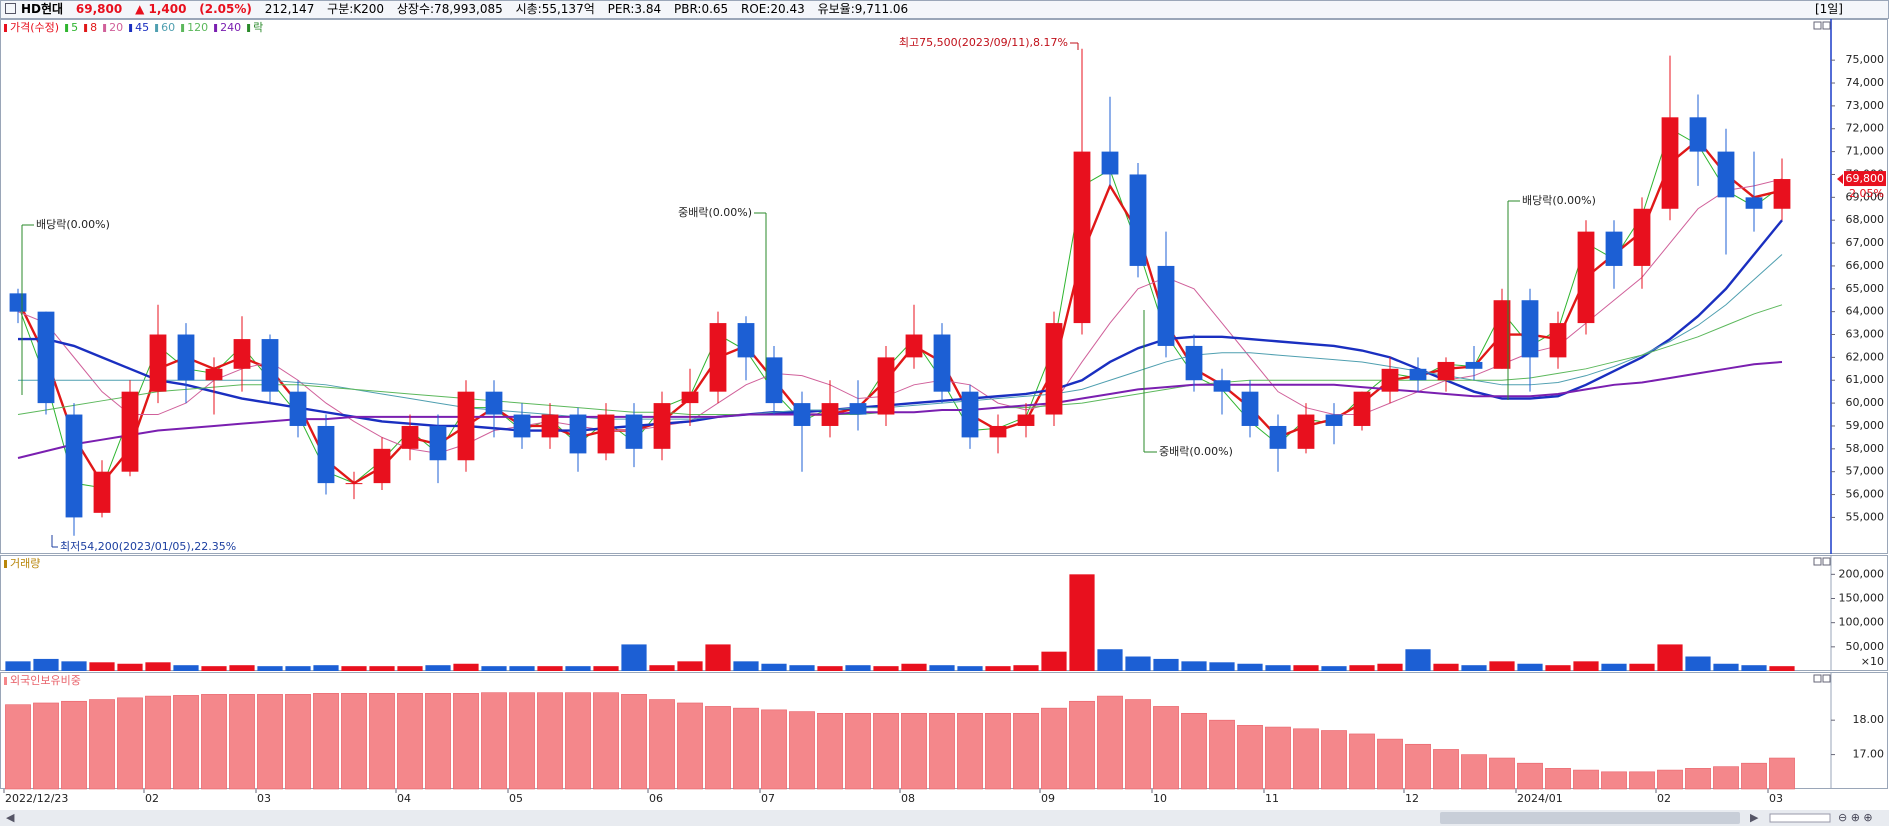 Image resolution: width=1889 pixels, height=826 pixels. Describe the element at coordinates (1540, 798) in the screenshot. I see `x-tick-label: 2024/01` at that location.